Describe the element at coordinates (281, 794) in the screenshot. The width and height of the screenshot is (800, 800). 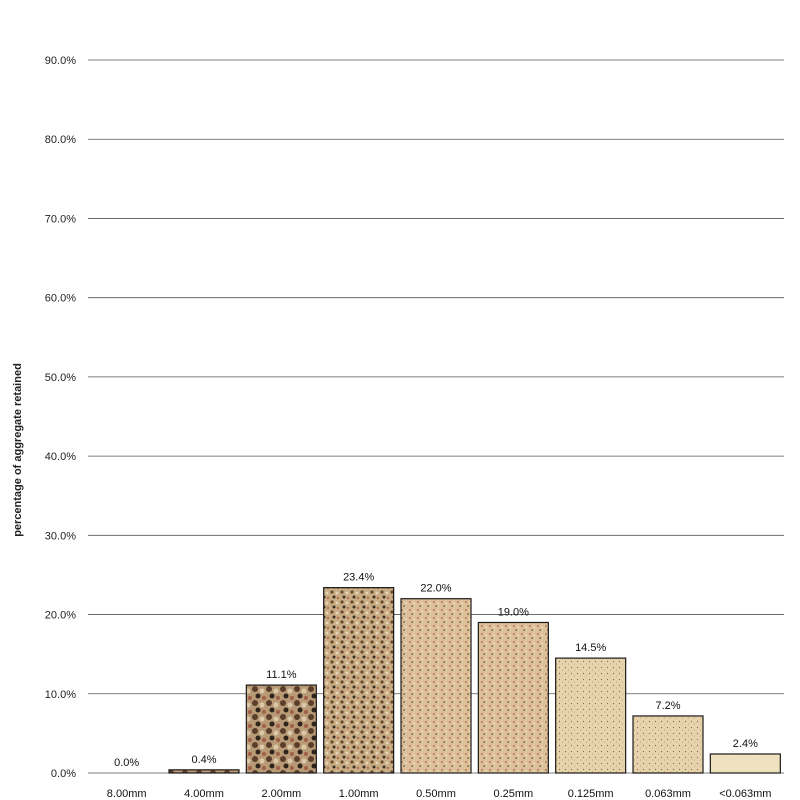
I see `x-tick-label: 2.00mm` at that location.